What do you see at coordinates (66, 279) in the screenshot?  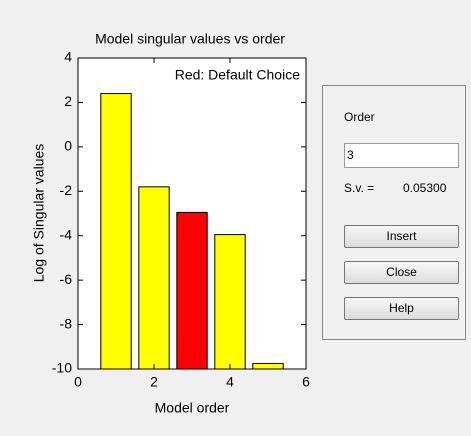 I see `y-tick-label: -6` at bounding box center [66, 279].